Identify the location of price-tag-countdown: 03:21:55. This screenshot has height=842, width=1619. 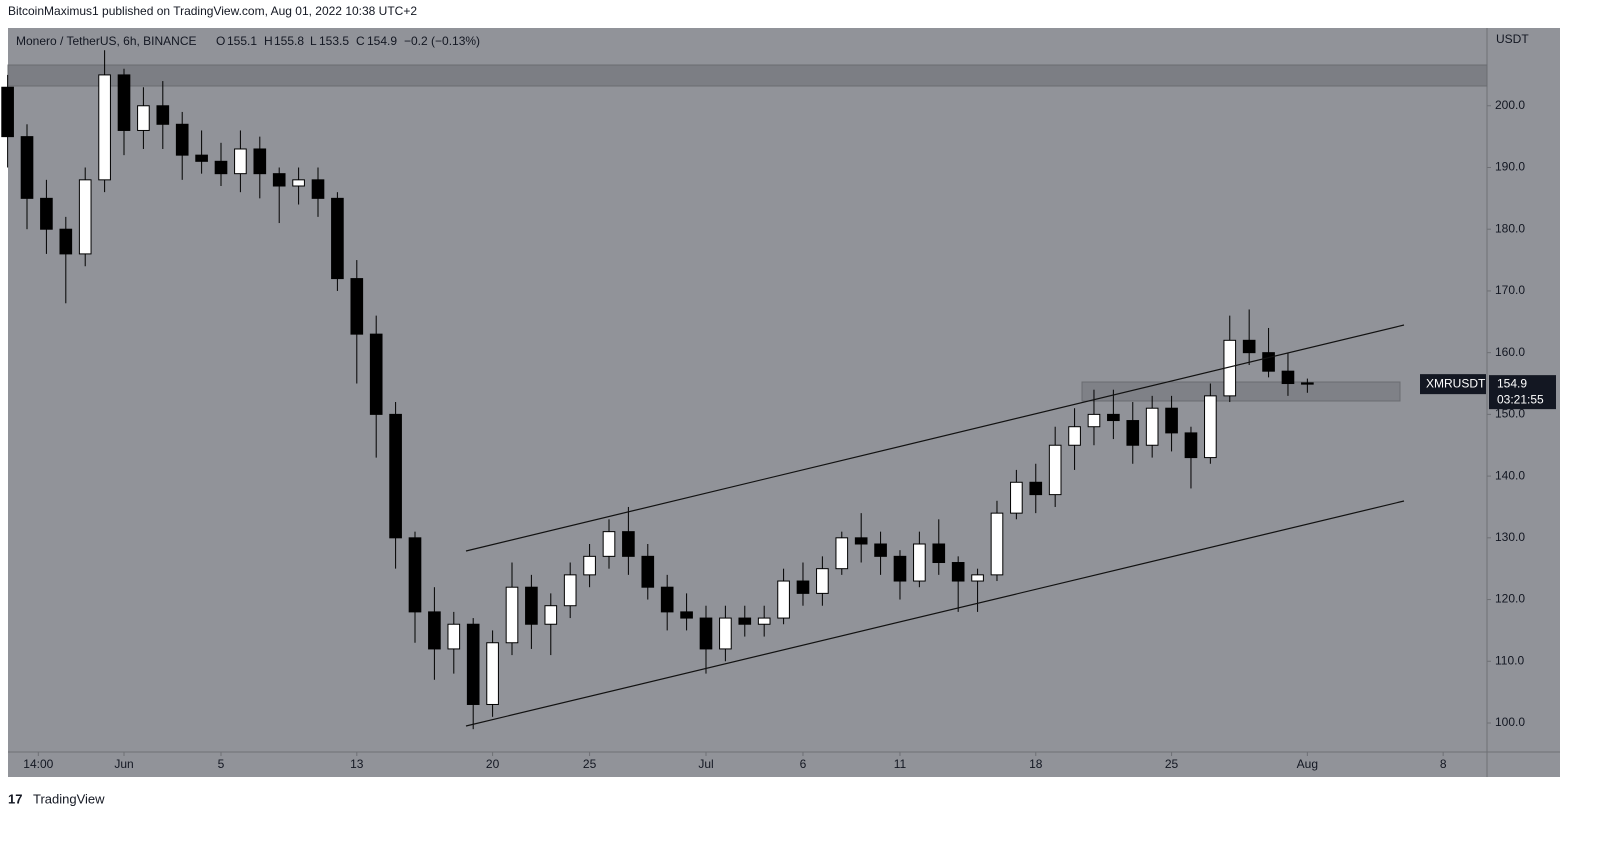
(1520, 399).